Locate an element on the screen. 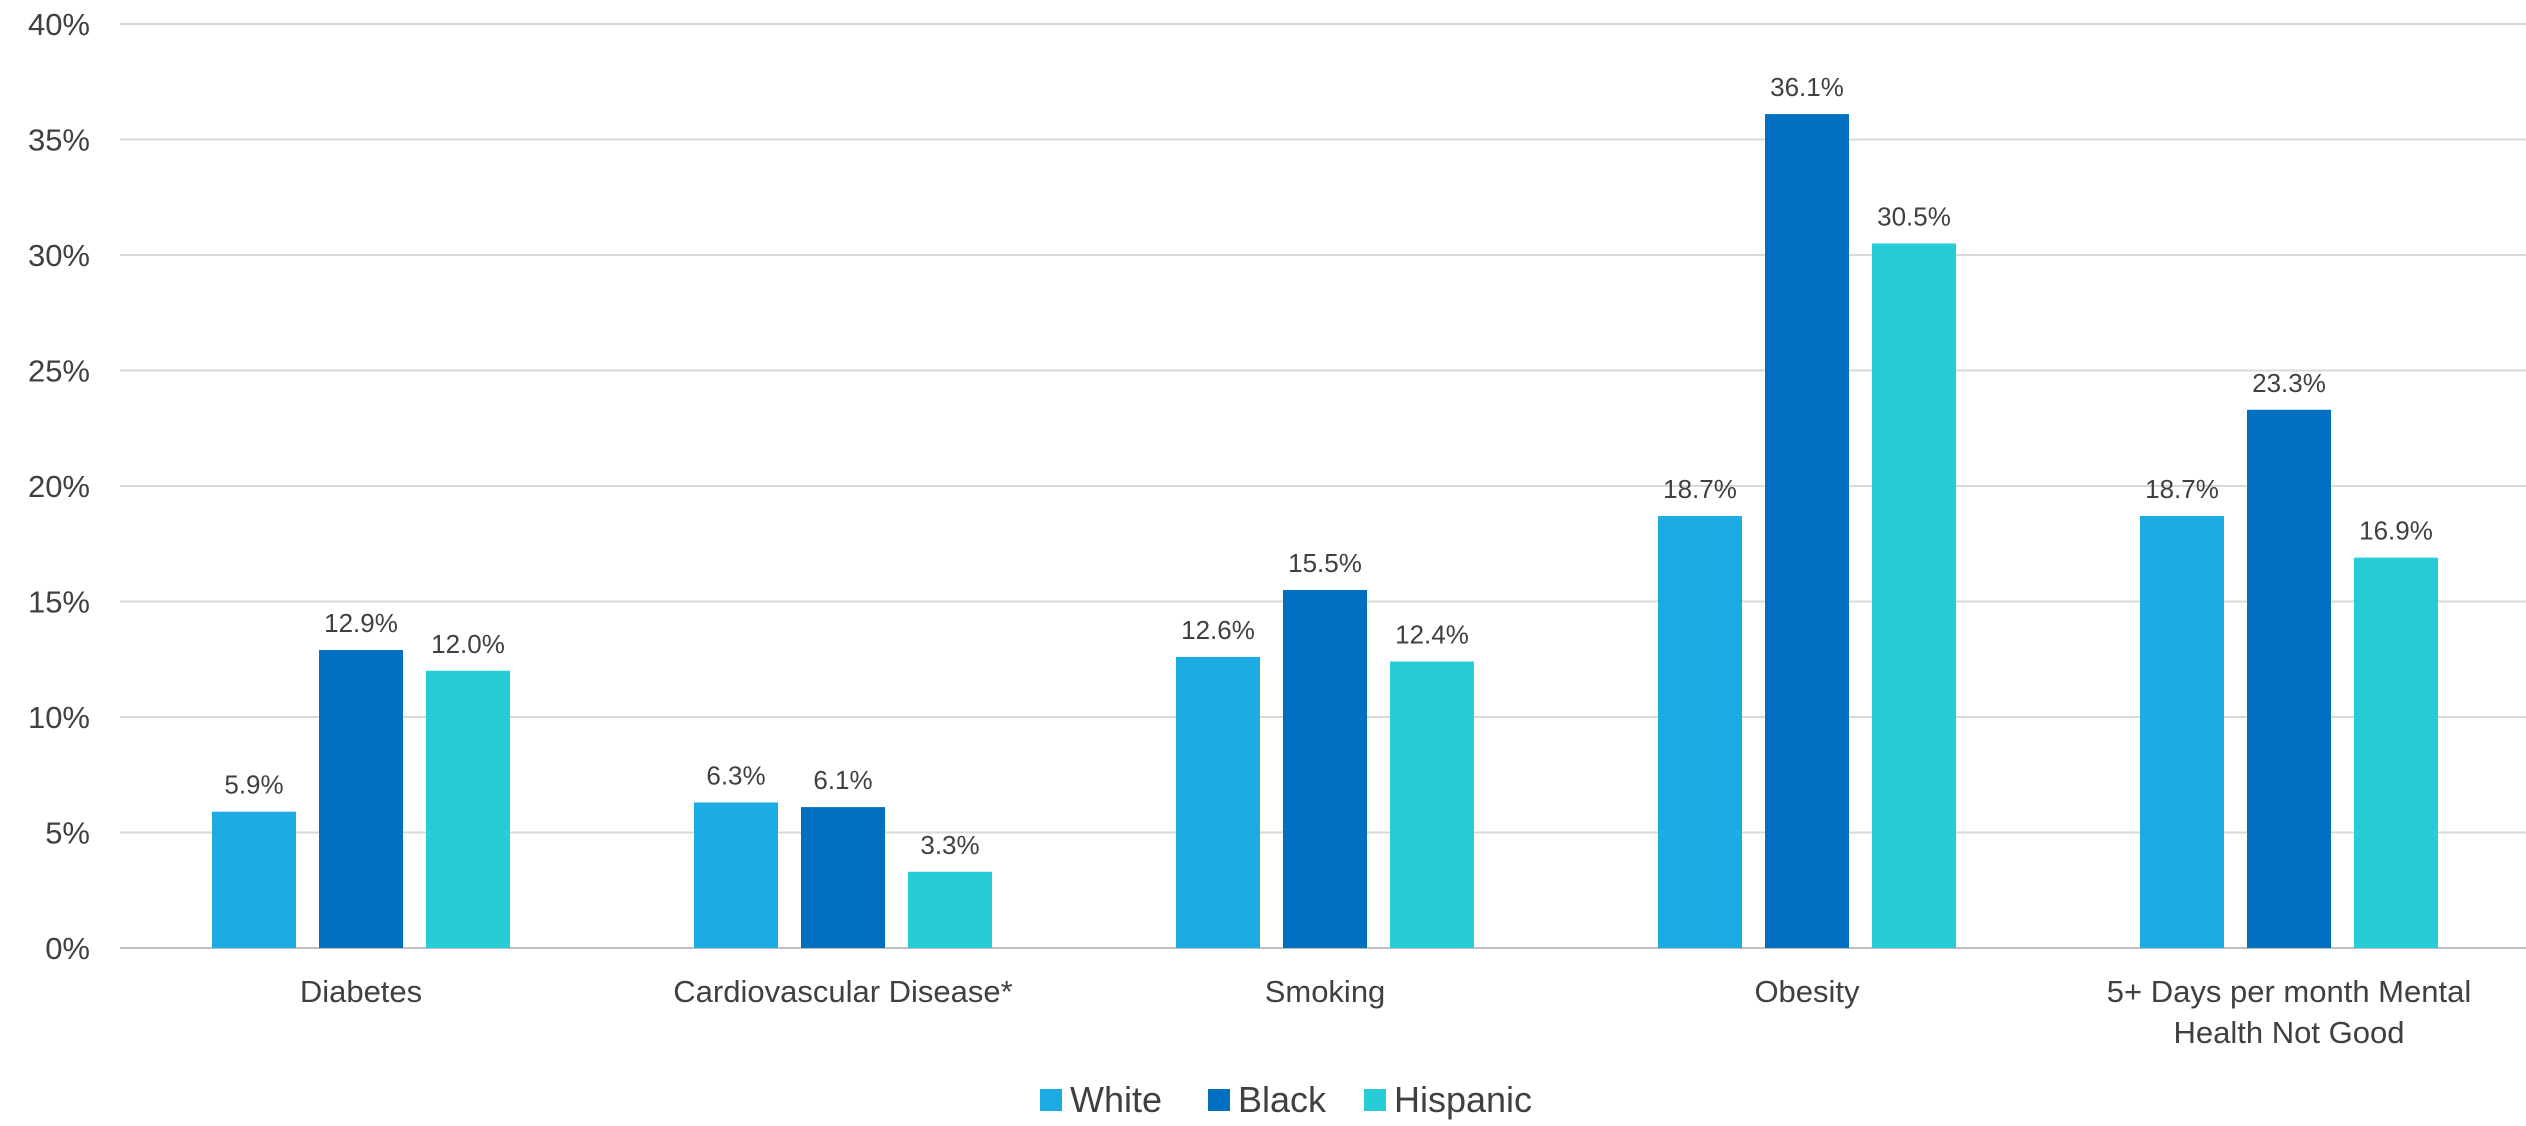 This screenshot has width=2526, height=1126. y-tick-label: 30% is located at coordinates (59, 255).